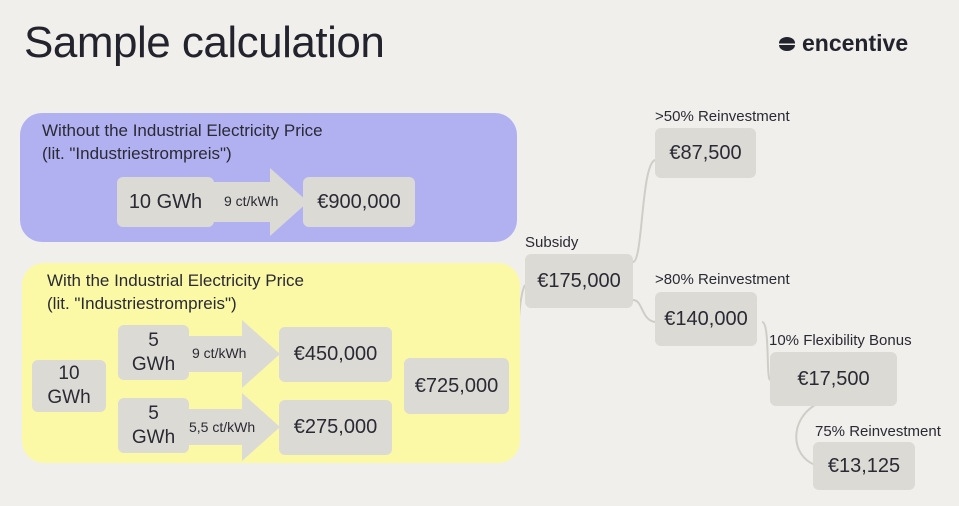  Describe the element at coordinates (165, 202) in the screenshot. I see `without-volume-box: 10 GWh` at that location.